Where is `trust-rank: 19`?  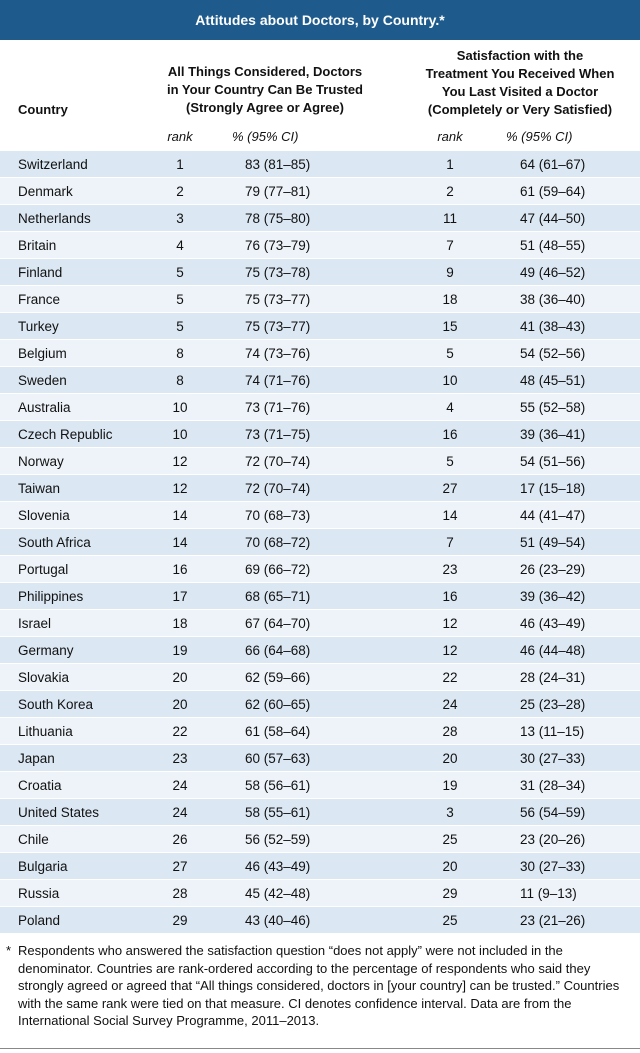
trust-rank: 19 is located at coordinates (180, 650).